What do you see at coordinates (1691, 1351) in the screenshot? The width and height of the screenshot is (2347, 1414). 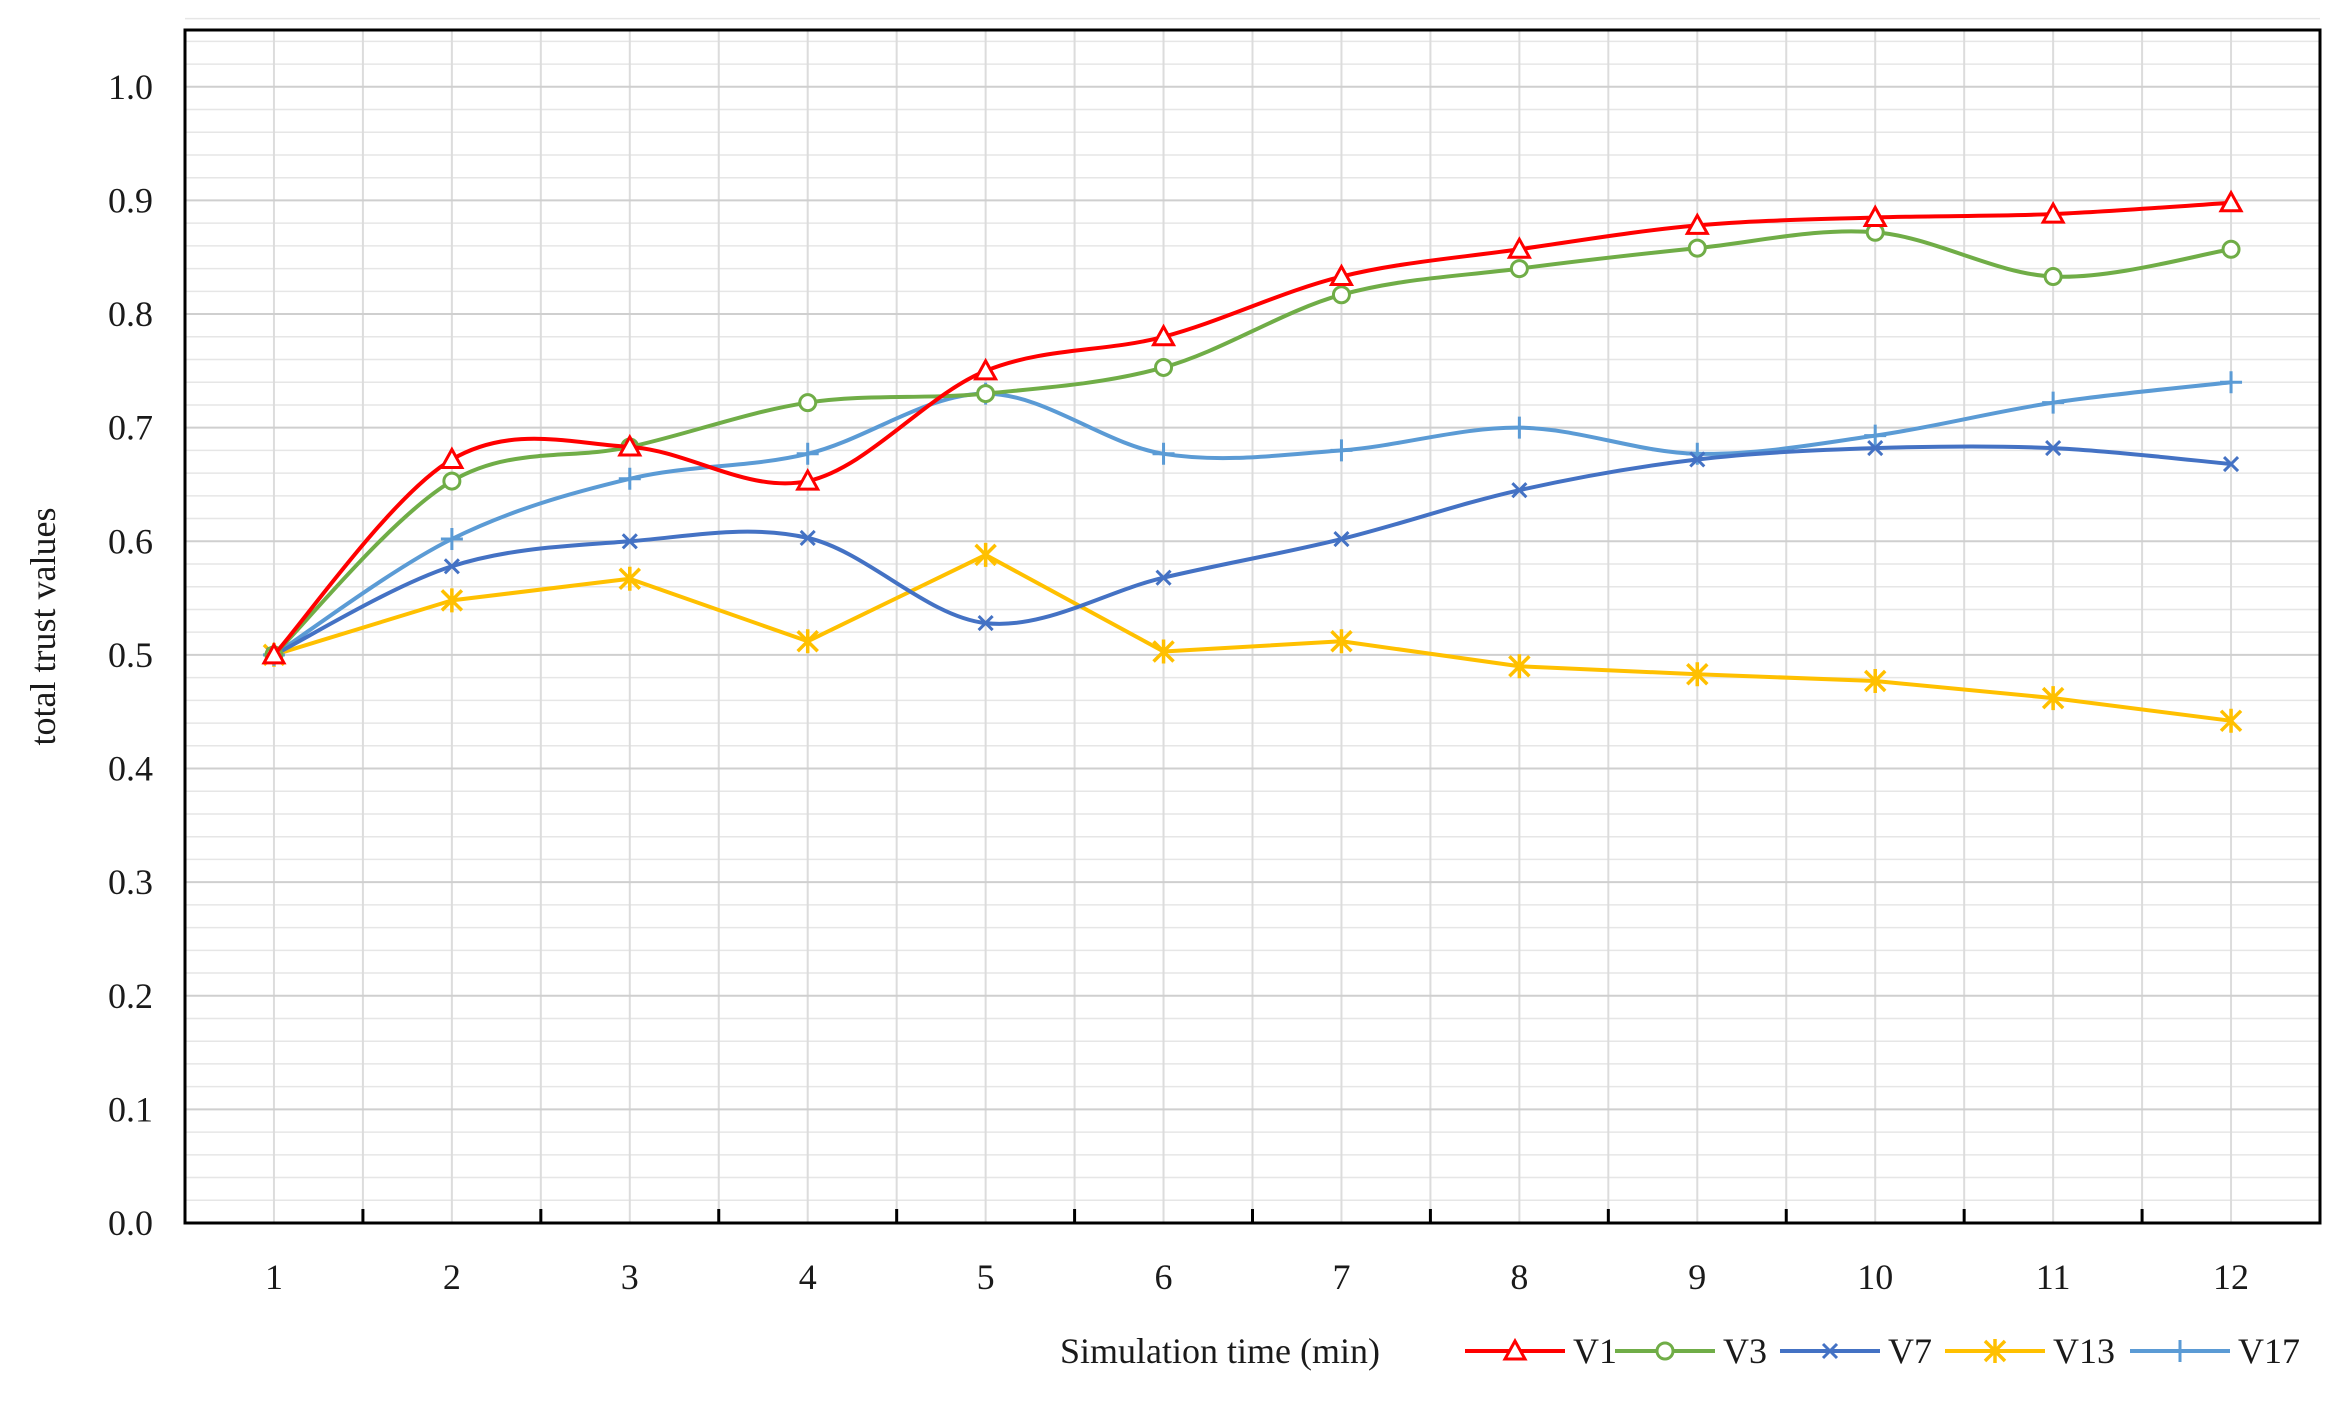 I see `legend-item-v3: V3` at bounding box center [1691, 1351].